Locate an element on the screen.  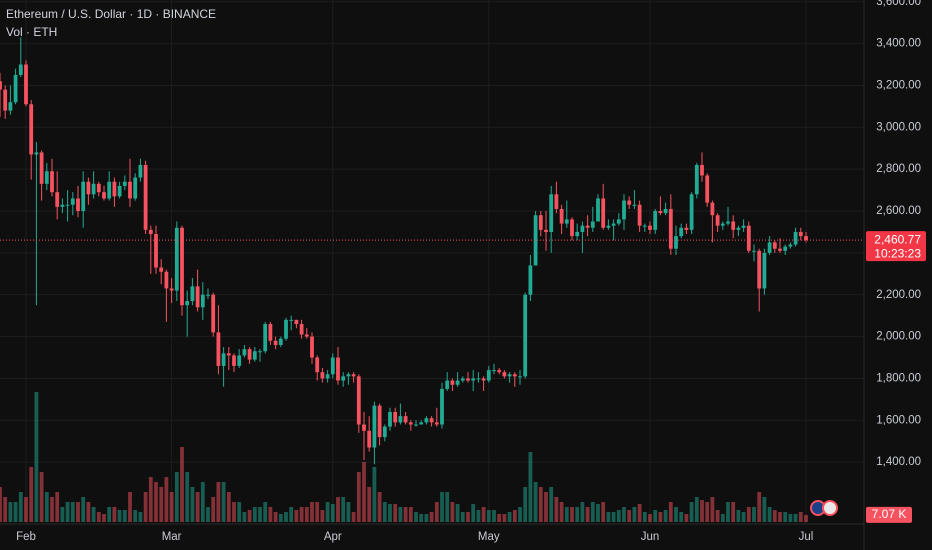
x-tick-label: Feb is located at coordinates (26, 537).